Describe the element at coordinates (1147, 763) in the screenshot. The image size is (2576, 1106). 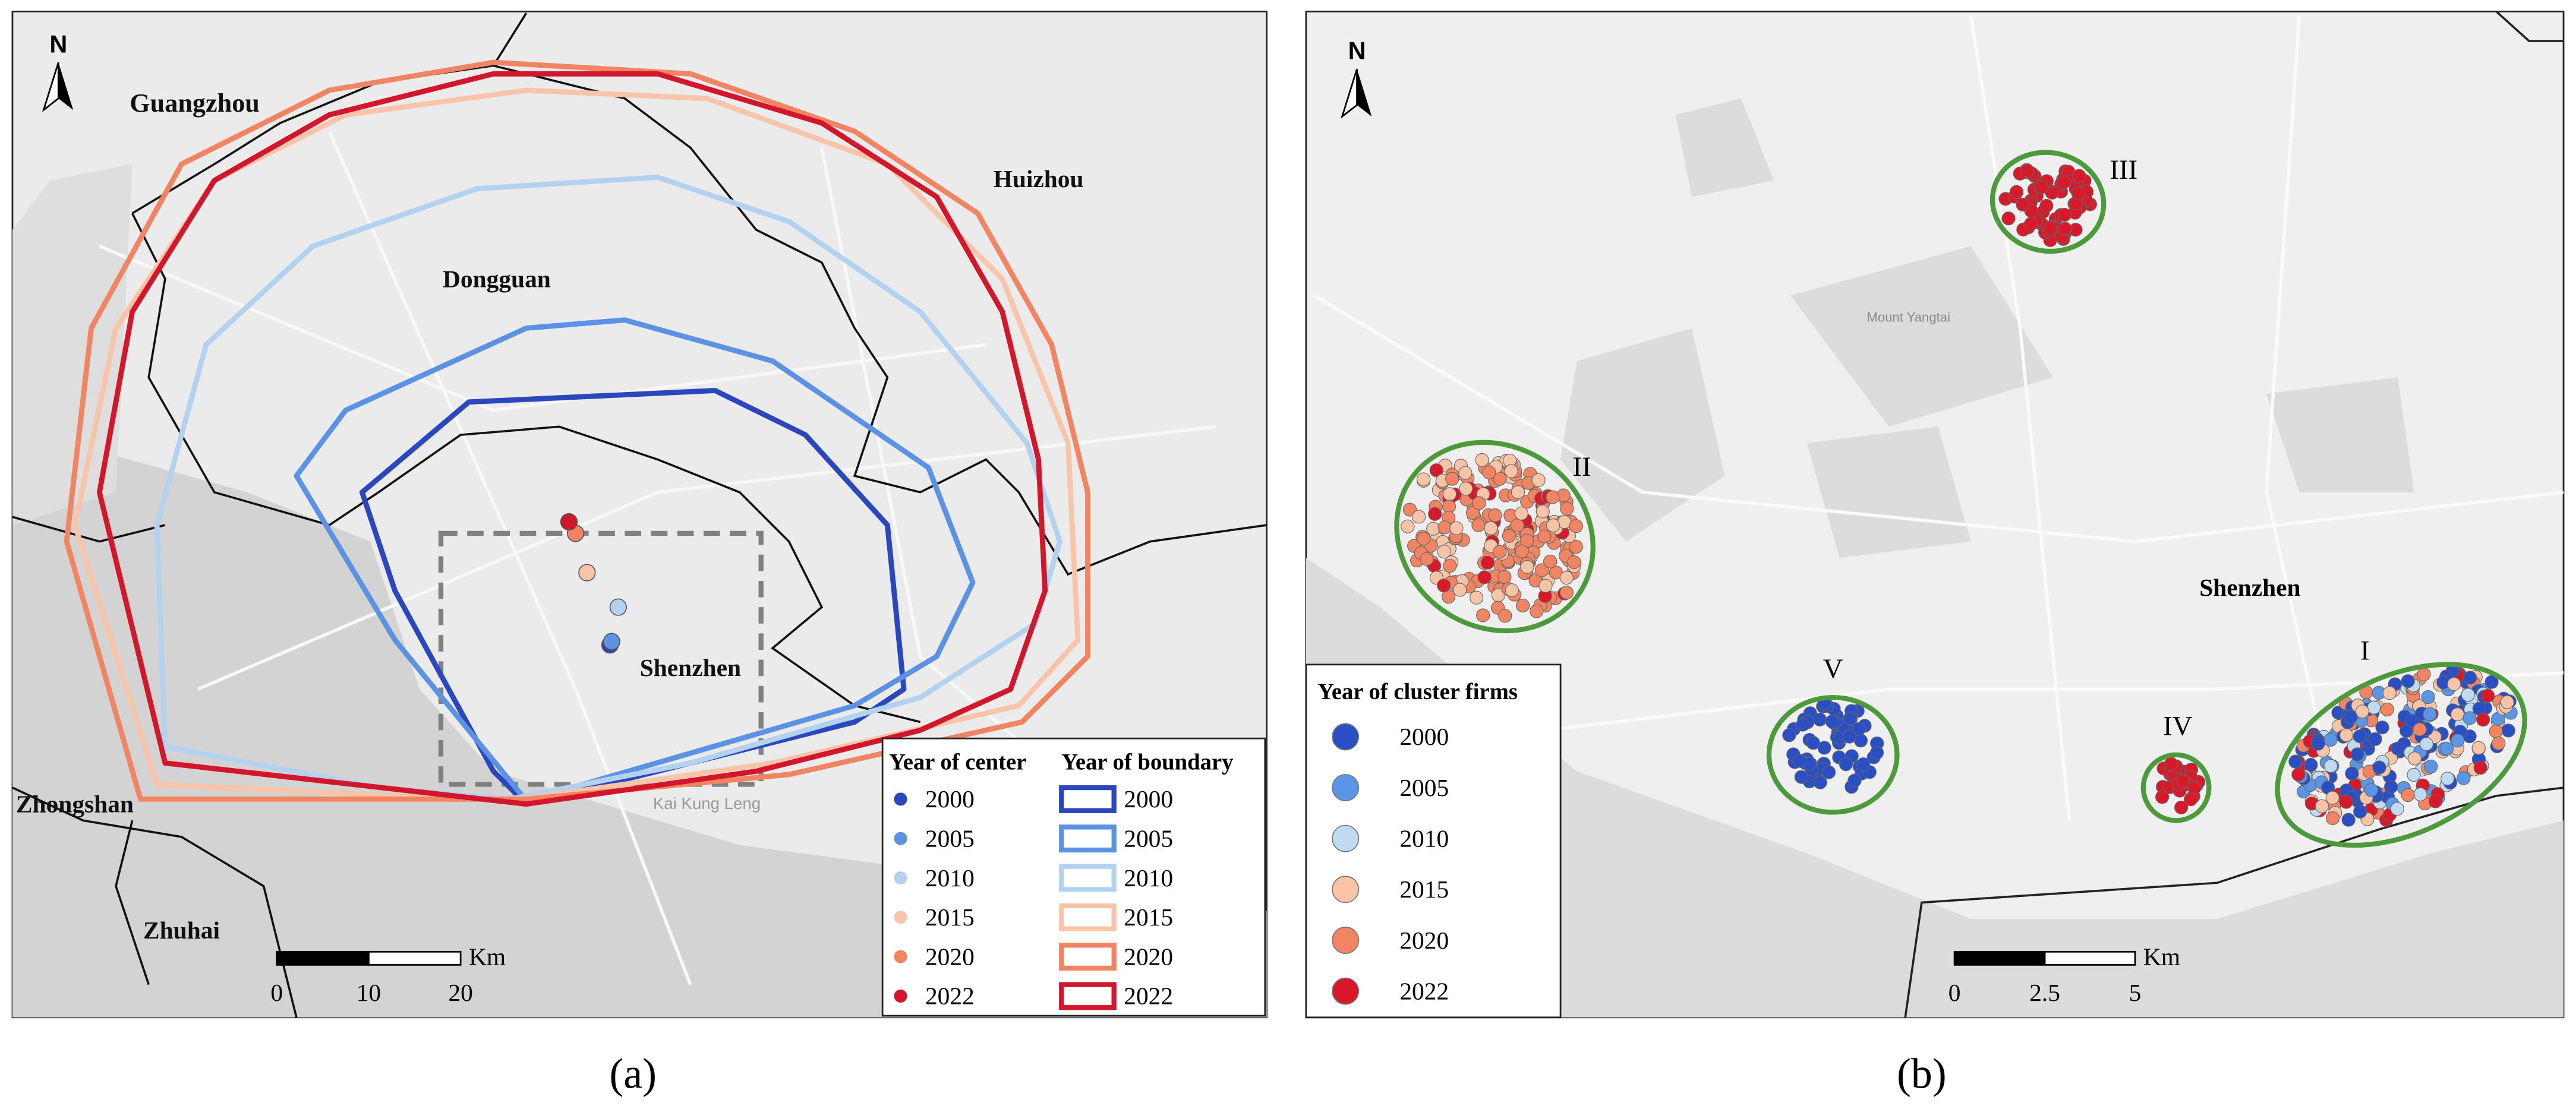
I see `legend-title: Year of boundary` at that location.